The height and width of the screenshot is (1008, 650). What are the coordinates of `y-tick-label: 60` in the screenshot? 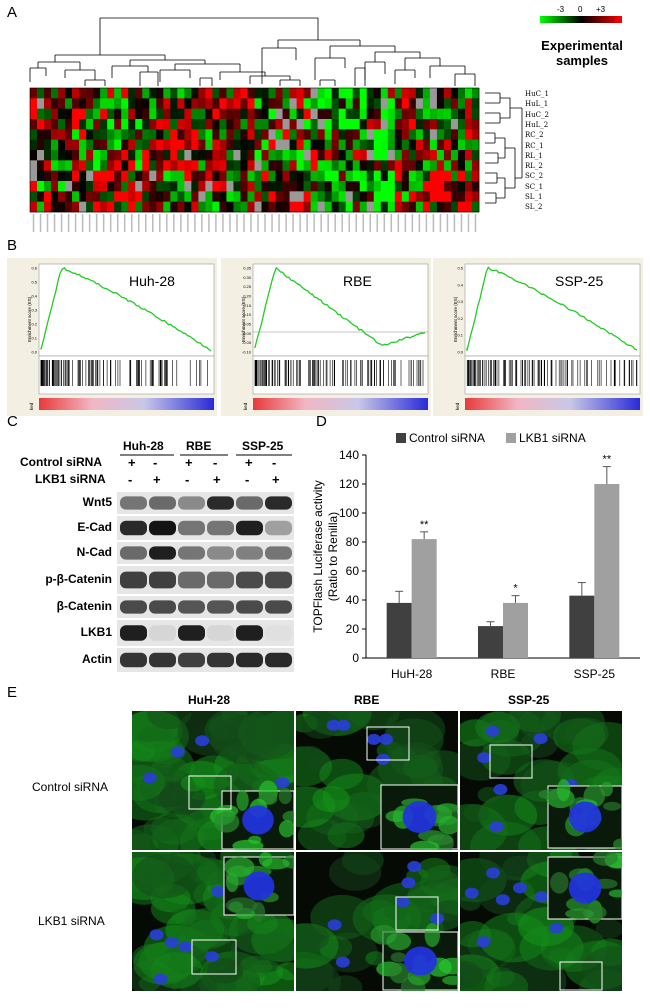 It's located at (353, 571).